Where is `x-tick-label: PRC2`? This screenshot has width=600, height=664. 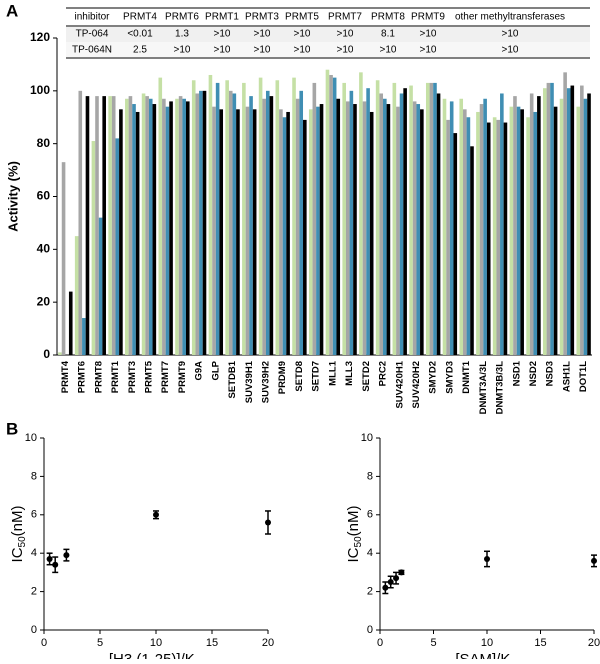
x-tick-label: PRC2 is located at coordinates (383, 373).